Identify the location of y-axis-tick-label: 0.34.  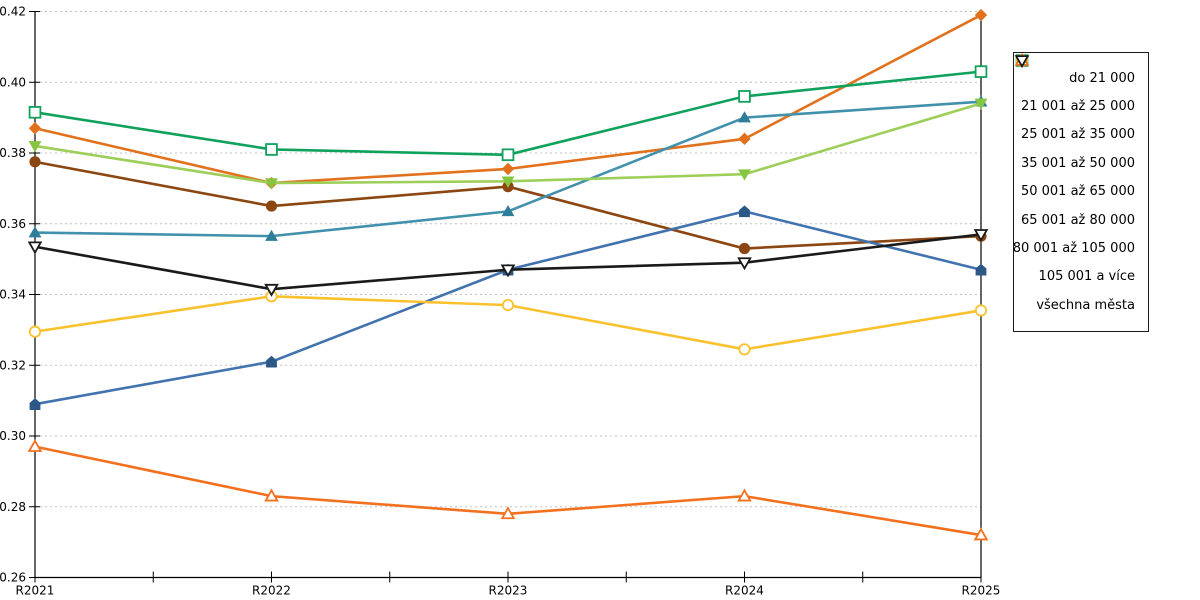
(13, 295).